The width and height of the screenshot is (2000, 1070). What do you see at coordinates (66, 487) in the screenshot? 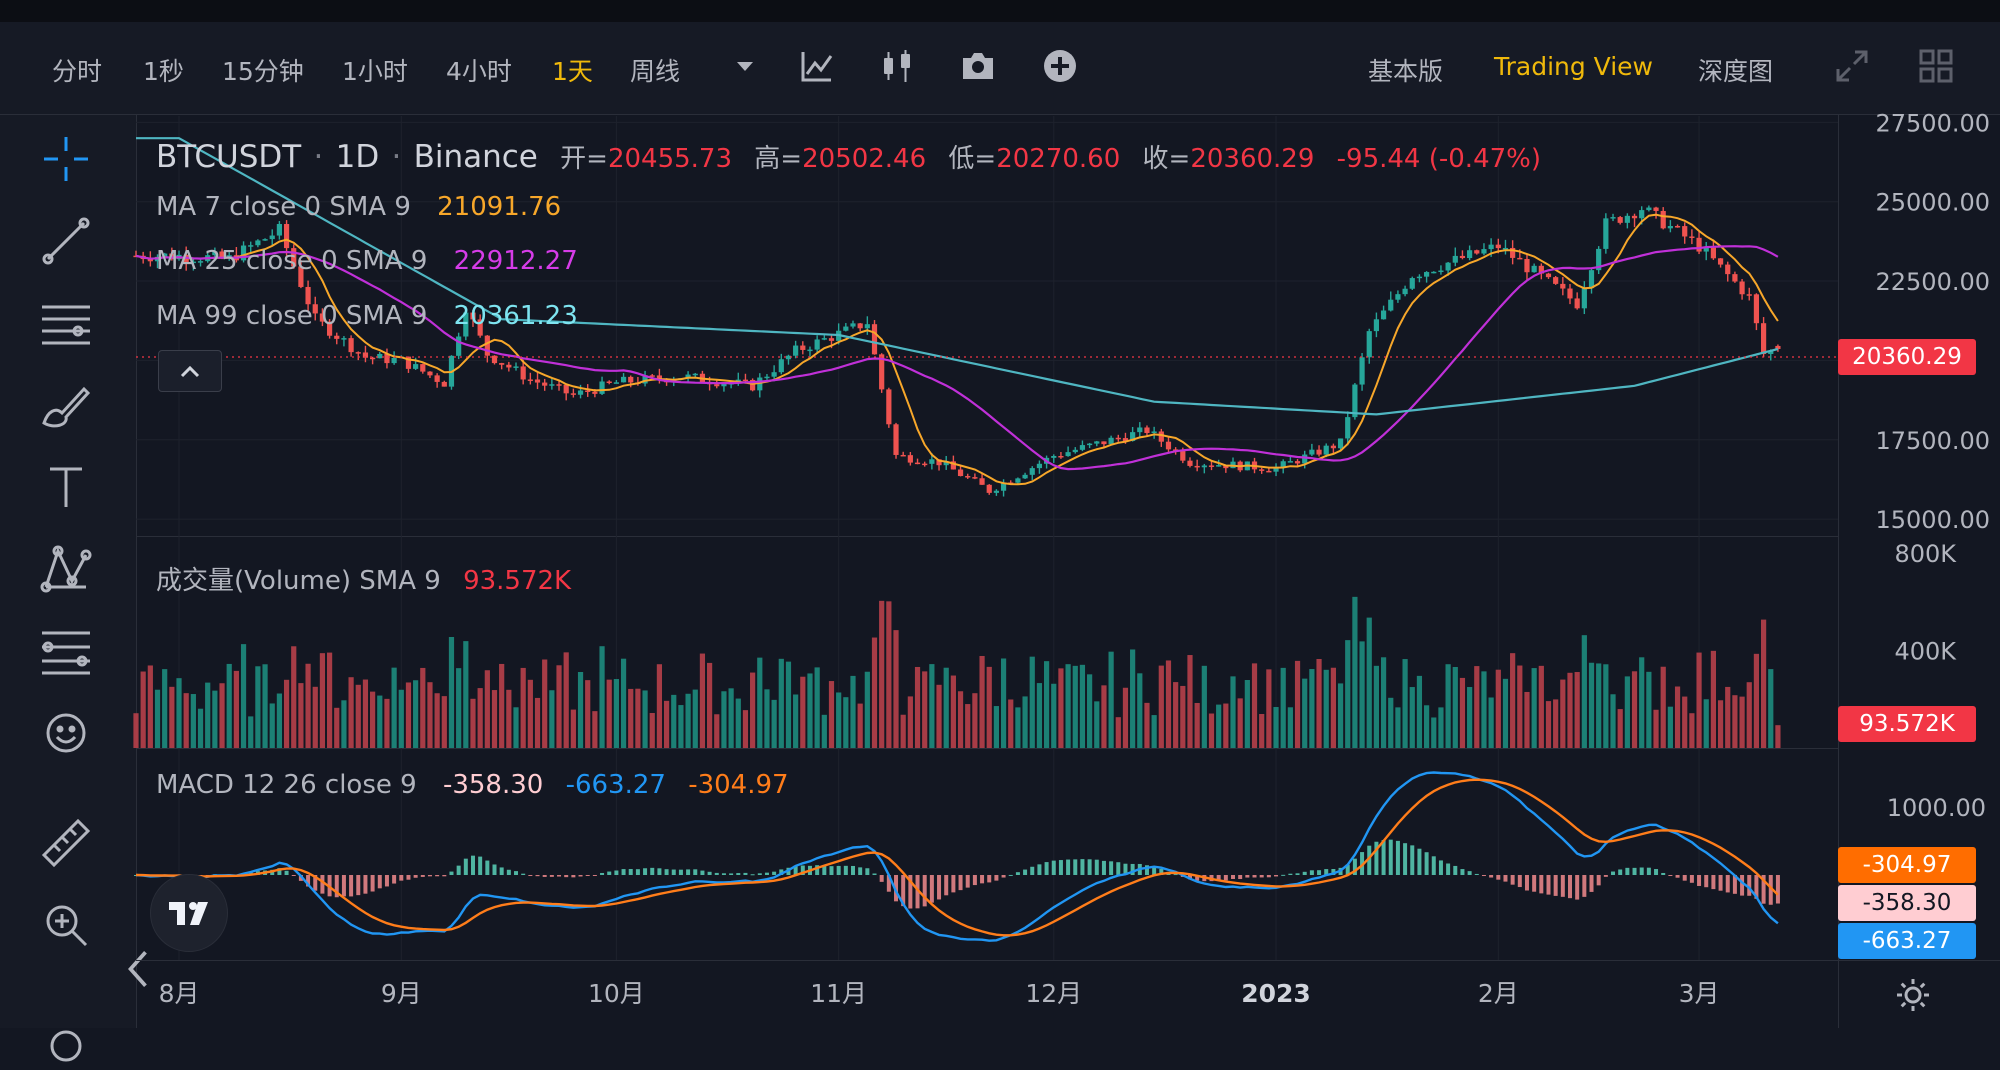
I see `text-tool-icon` at bounding box center [66, 487].